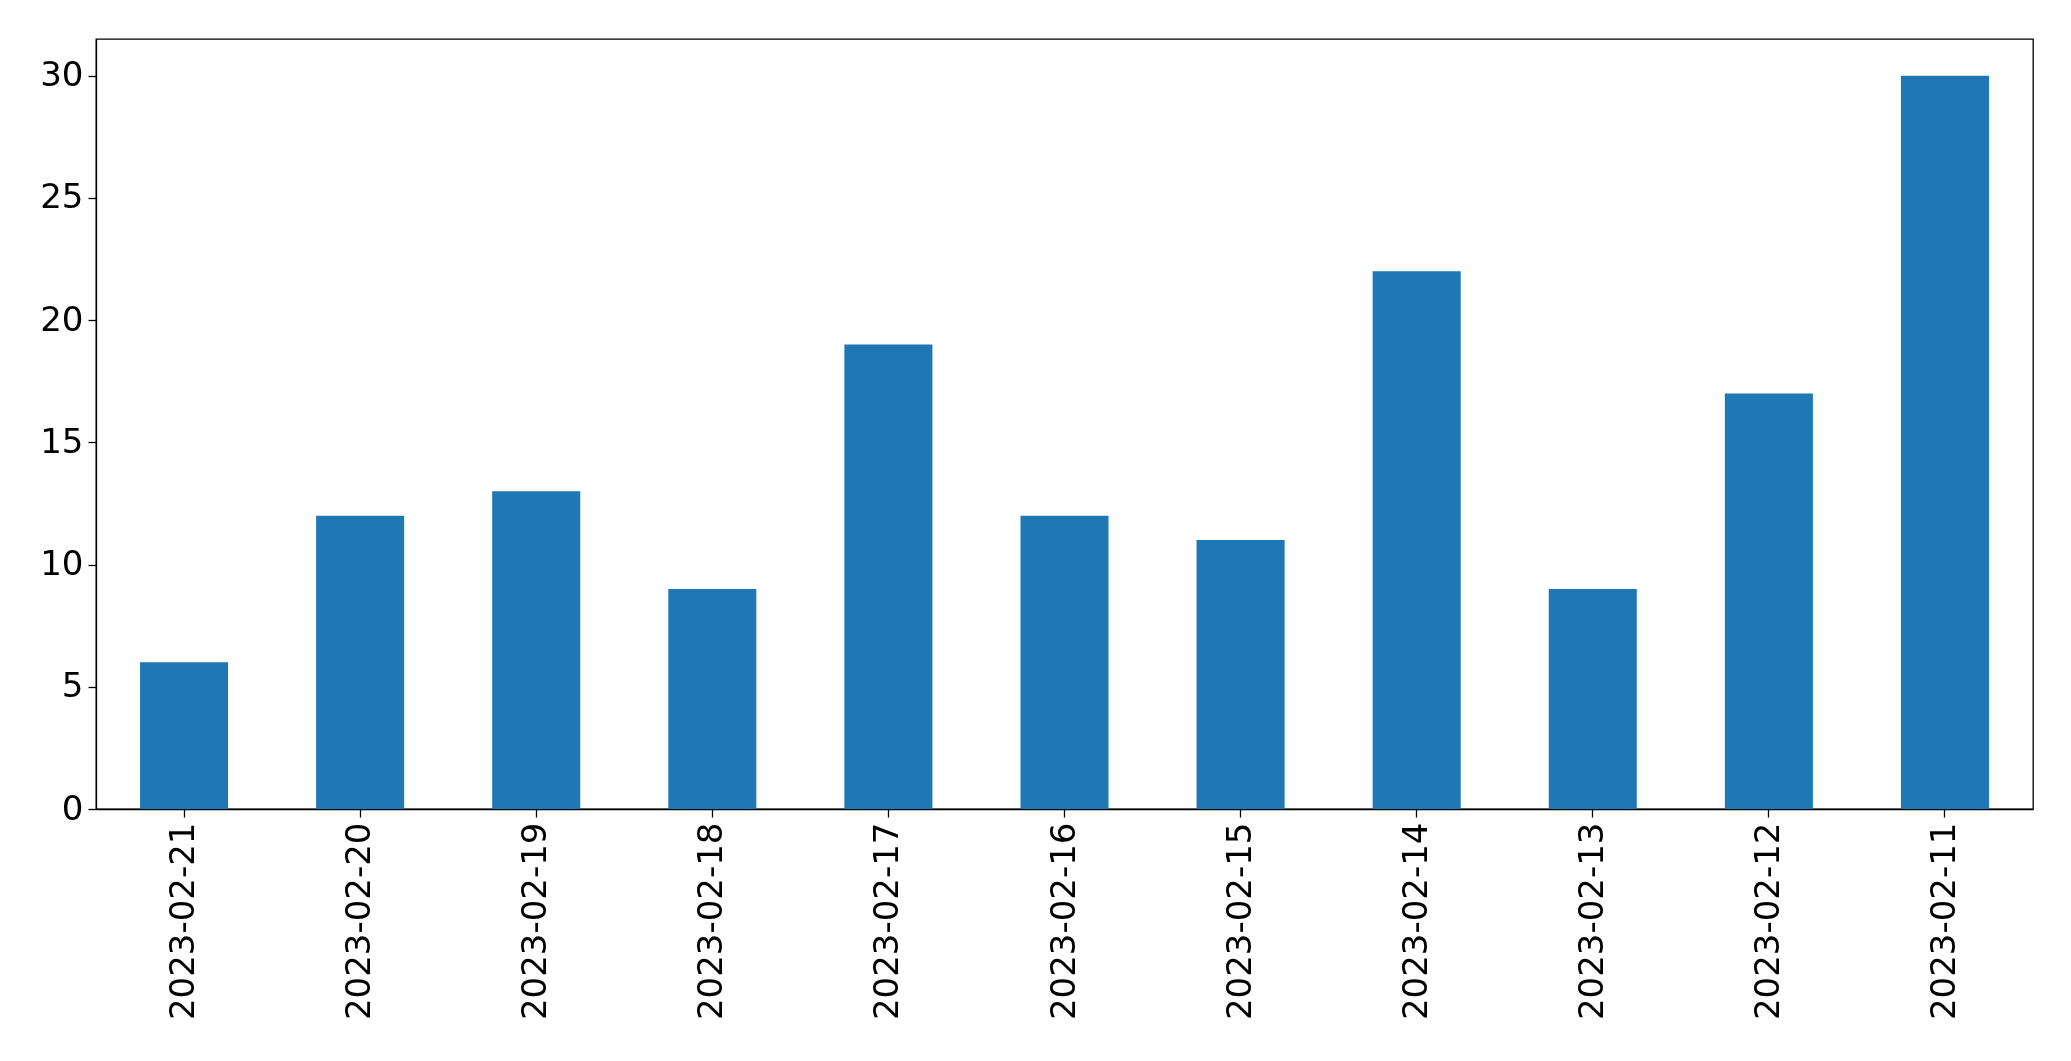  Describe the element at coordinates (62, 318) in the screenshot. I see `y-tick-label: 20` at that location.